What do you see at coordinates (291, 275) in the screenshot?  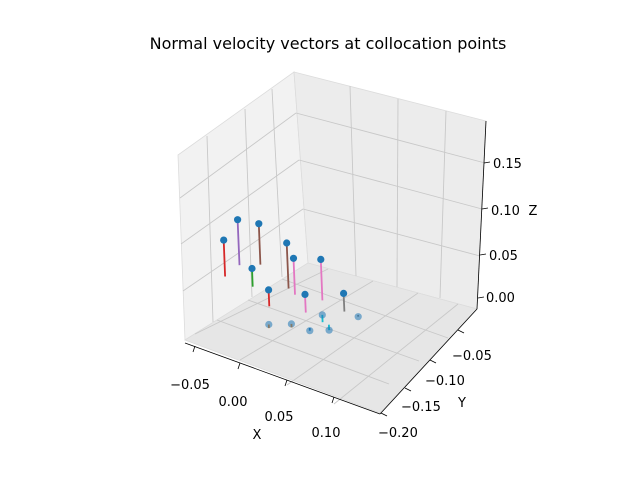 I see `point-series` at bounding box center [291, 275].